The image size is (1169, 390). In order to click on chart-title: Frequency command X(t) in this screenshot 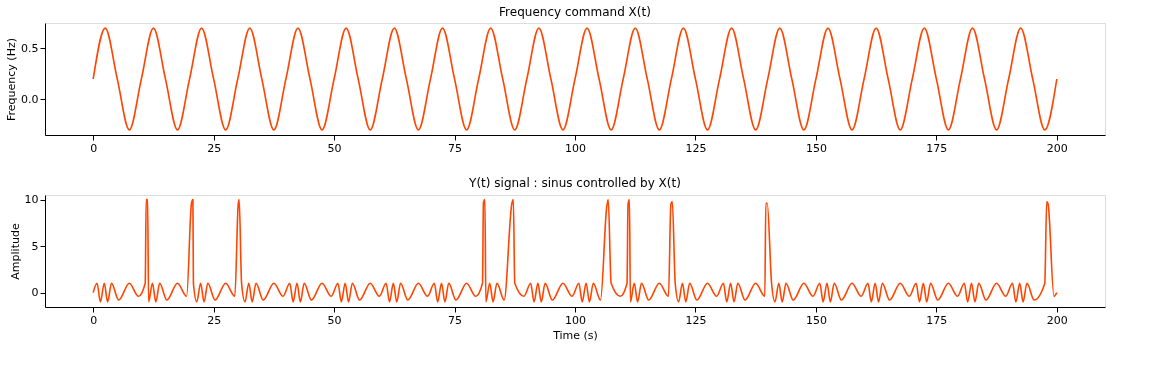, I will do `click(575, 12)`.